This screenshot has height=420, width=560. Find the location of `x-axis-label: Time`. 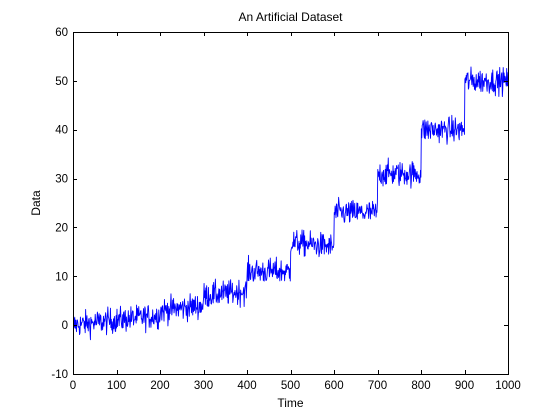

x-axis-label: Time is located at coordinates (290, 403).